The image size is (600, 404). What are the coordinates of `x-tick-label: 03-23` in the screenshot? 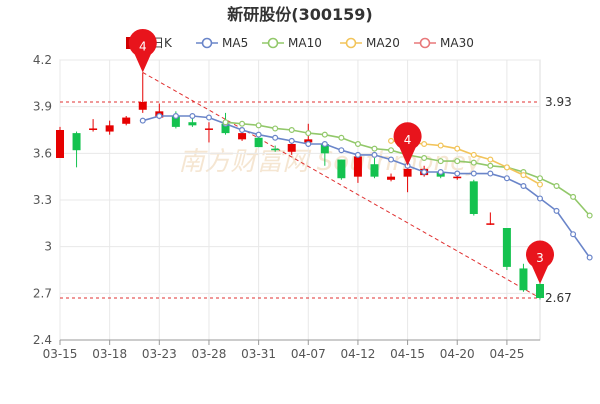 It's located at (159, 354).